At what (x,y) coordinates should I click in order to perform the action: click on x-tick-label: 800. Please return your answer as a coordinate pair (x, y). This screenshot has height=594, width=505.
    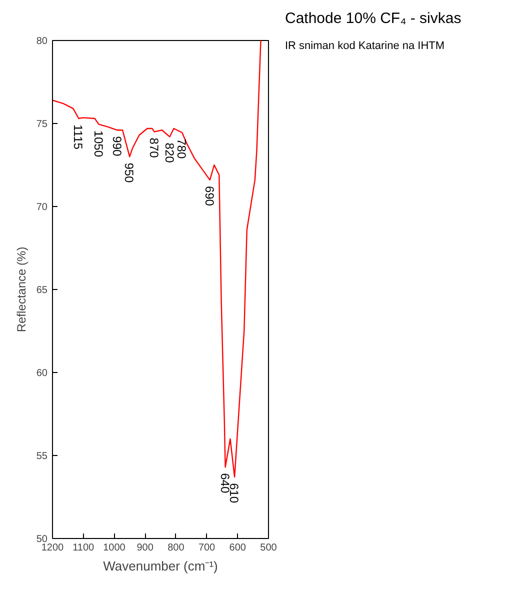
    Looking at the image, I should click on (176, 548).